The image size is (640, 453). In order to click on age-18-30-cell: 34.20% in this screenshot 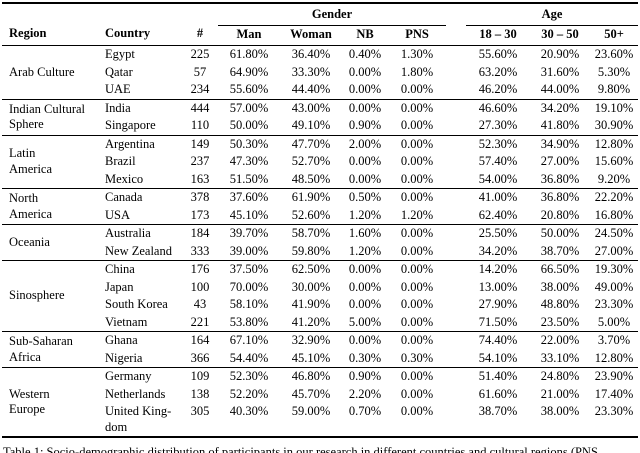, I will do `click(498, 250)`.